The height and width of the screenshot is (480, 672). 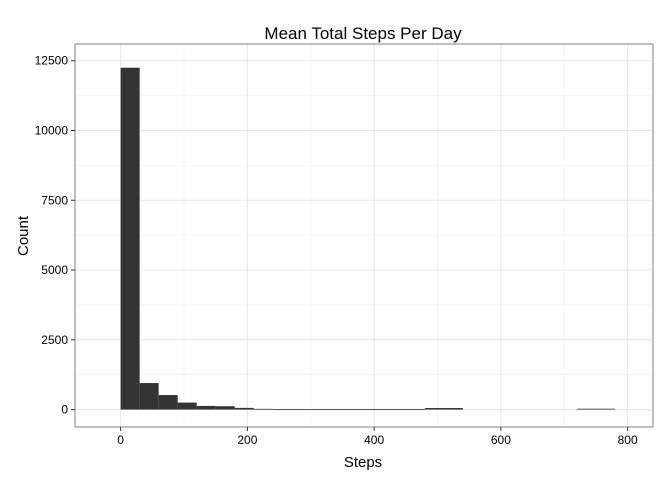 What do you see at coordinates (54, 270) in the screenshot?
I see `y-tick-label: 5000` at bounding box center [54, 270].